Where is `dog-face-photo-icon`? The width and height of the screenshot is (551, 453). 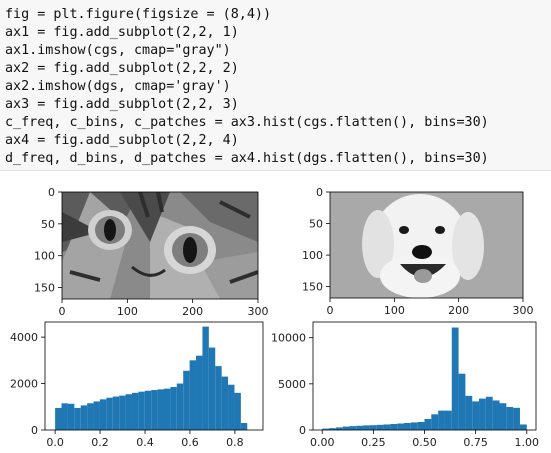 dog-face-photo-icon is located at coordinates (426, 245).